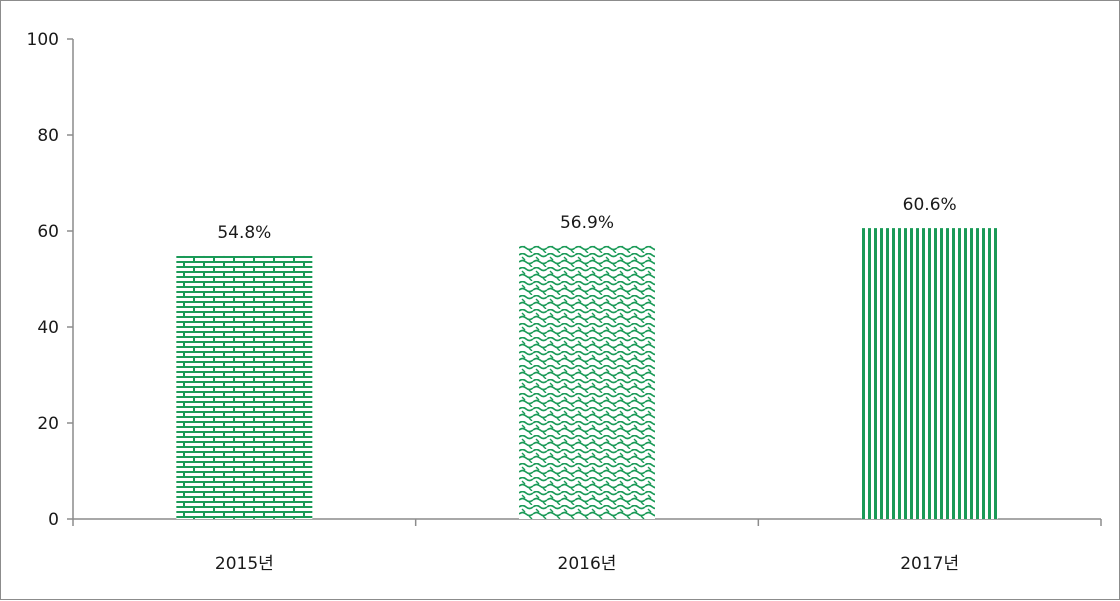 The height and width of the screenshot is (601, 1120). Describe the element at coordinates (587, 564) in the screenshot. I see `x-tick-label: 2016년` at that location.